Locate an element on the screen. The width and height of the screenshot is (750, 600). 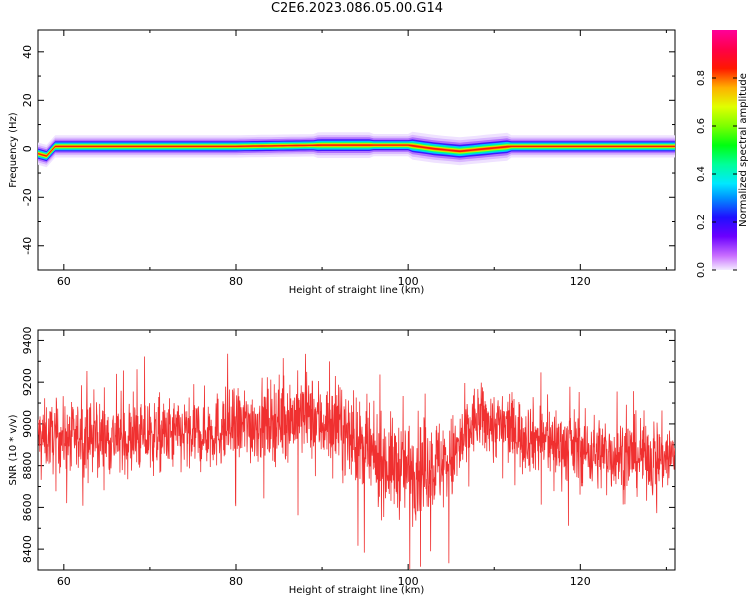
ridge-layer is located at coordinates (356, 150).